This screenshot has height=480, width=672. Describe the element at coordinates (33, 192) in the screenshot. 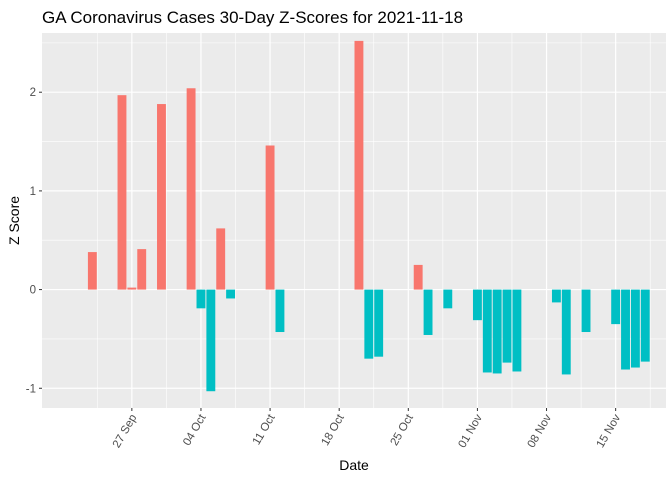

I see `y-tick-label: 1` at that location.